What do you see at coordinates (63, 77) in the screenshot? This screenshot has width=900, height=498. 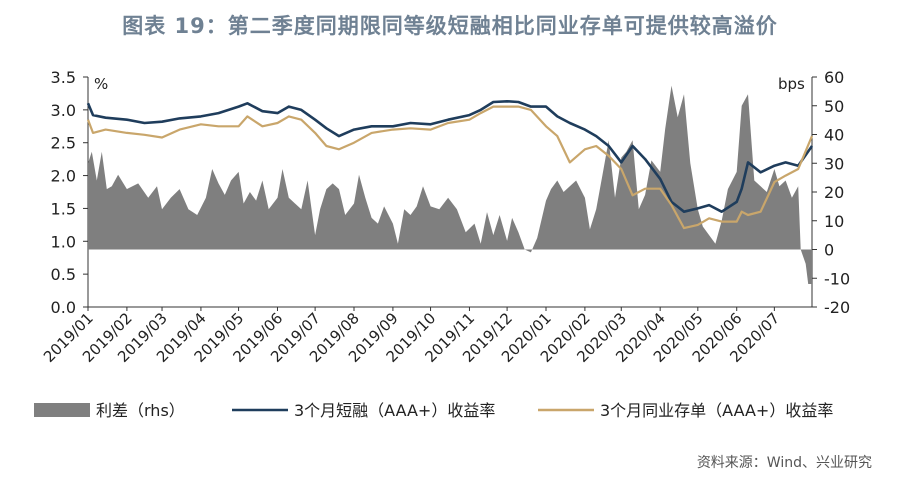 I see `left-tick-label: 3.5` at bounding box center [63, 77].